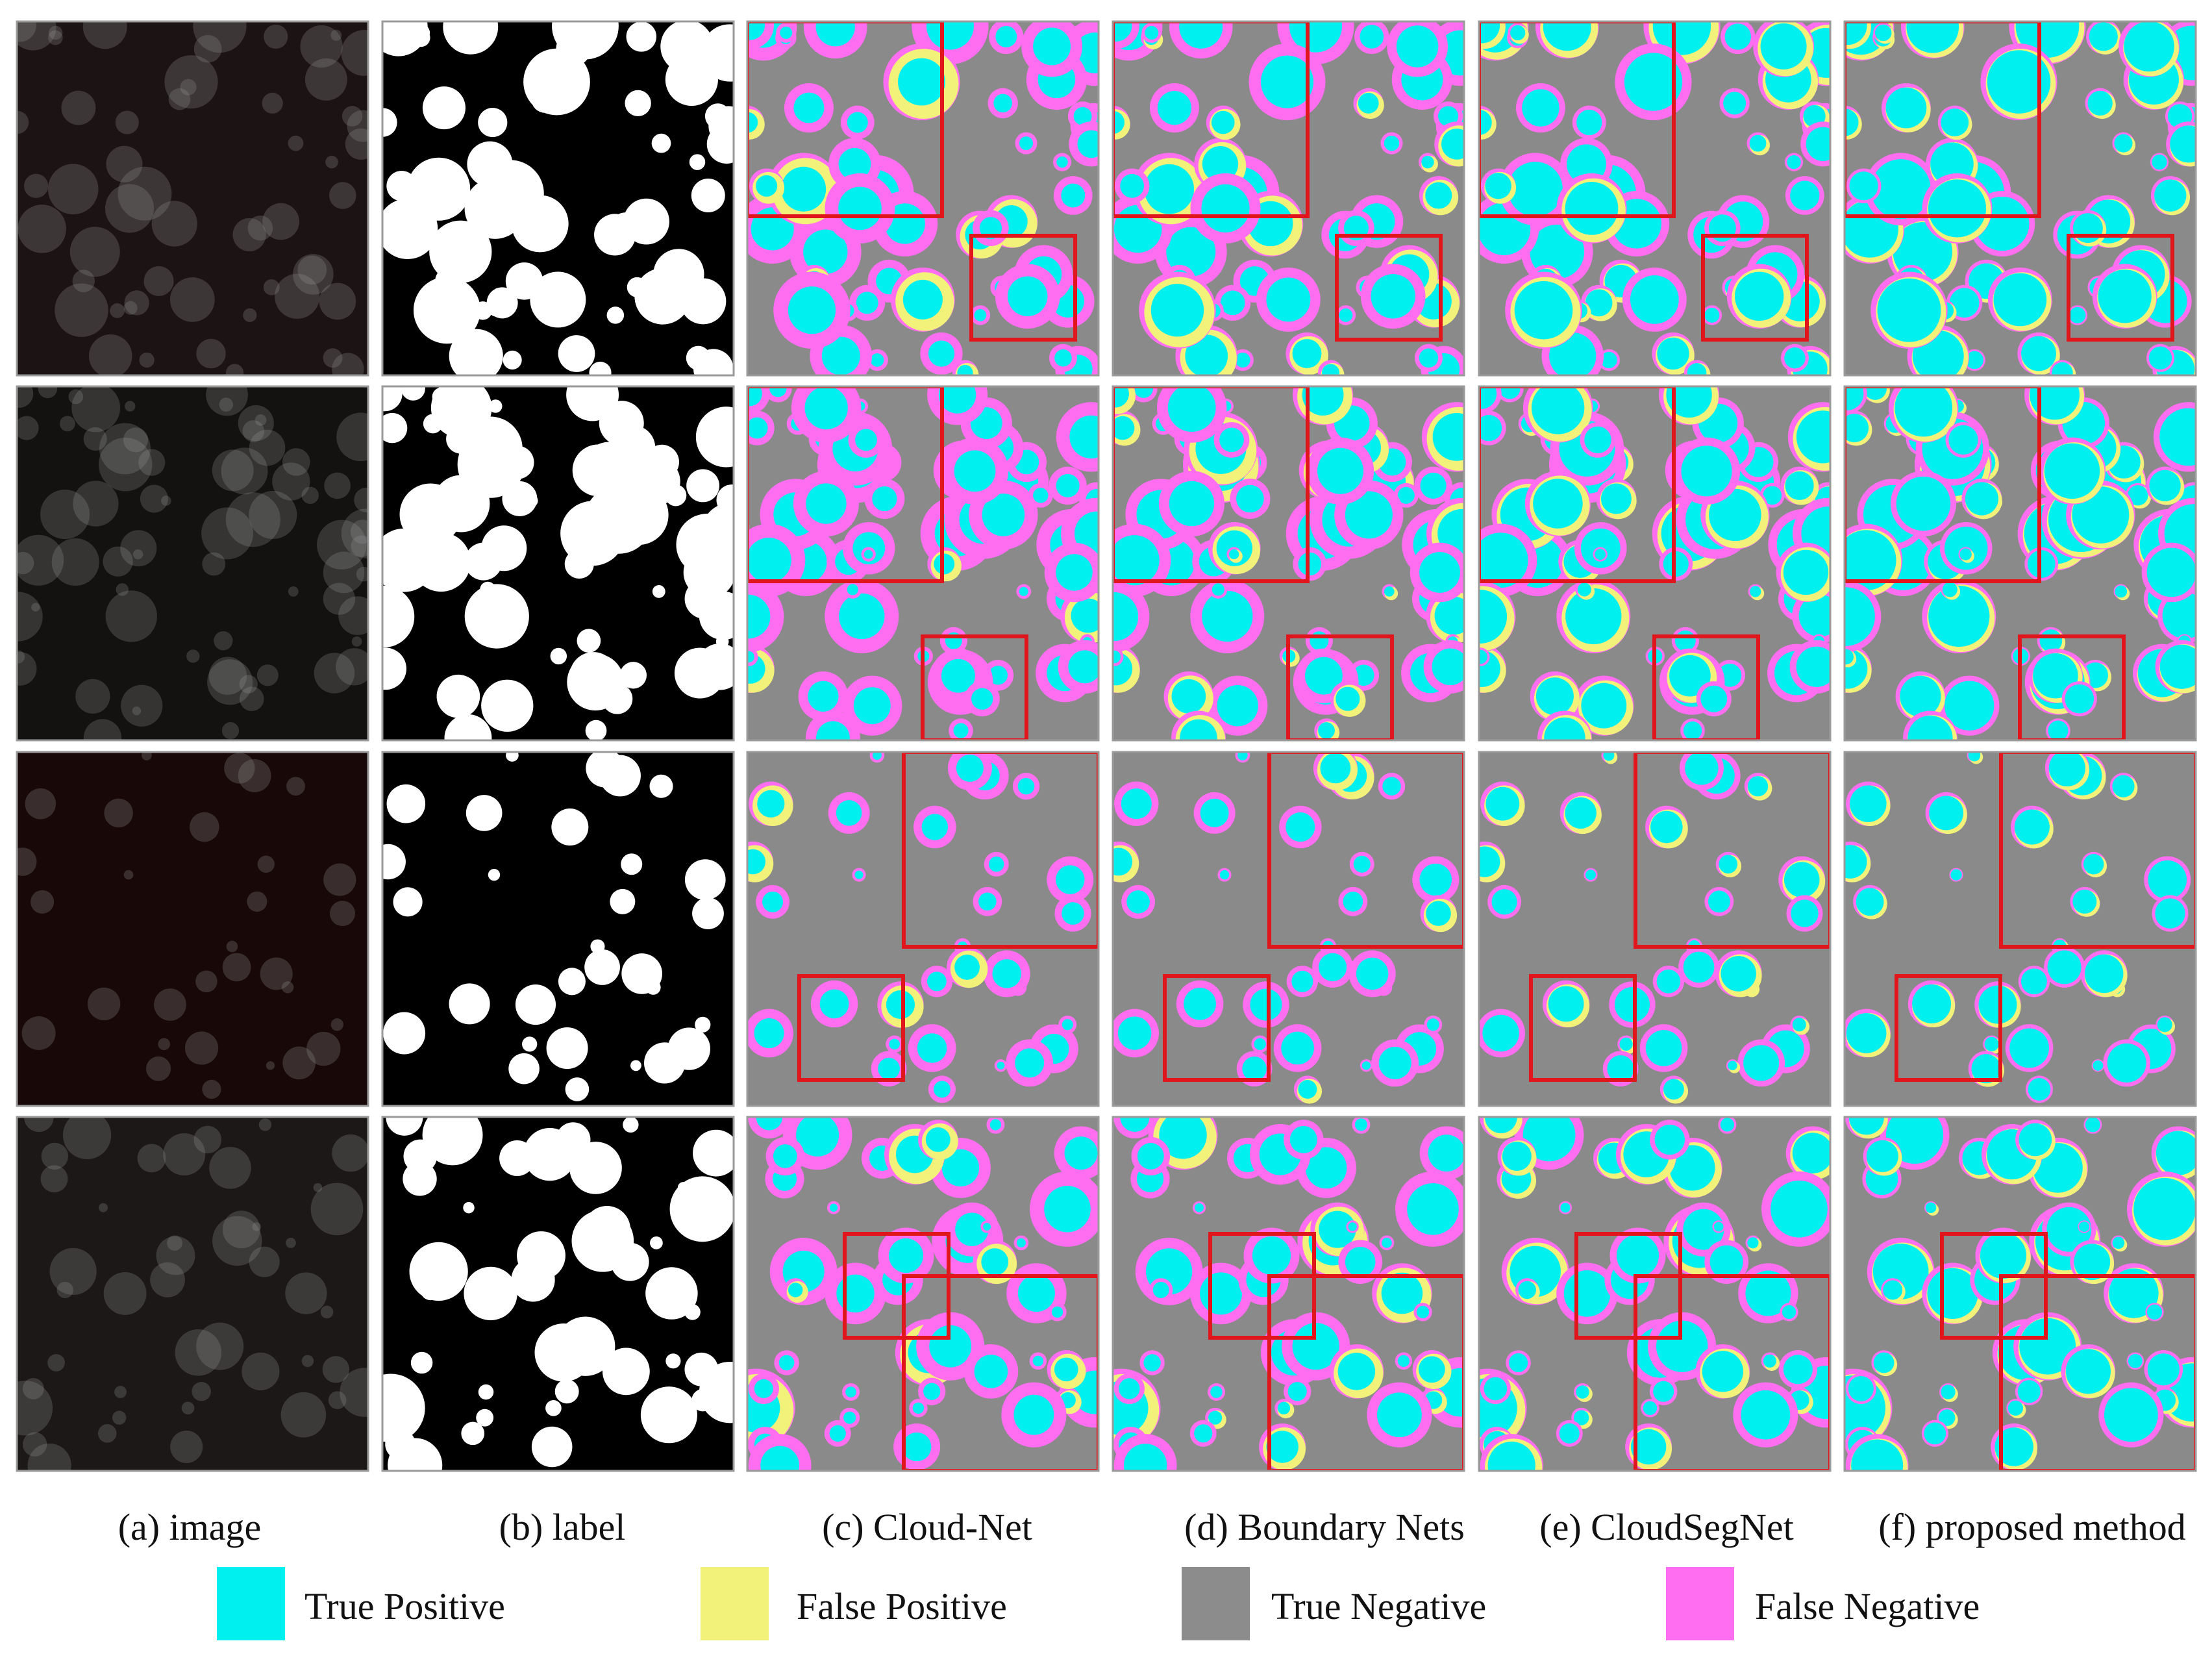  Describe the element at coordinates (190, 1527) in the screenshot. I see `caption: (a) image` at that location.